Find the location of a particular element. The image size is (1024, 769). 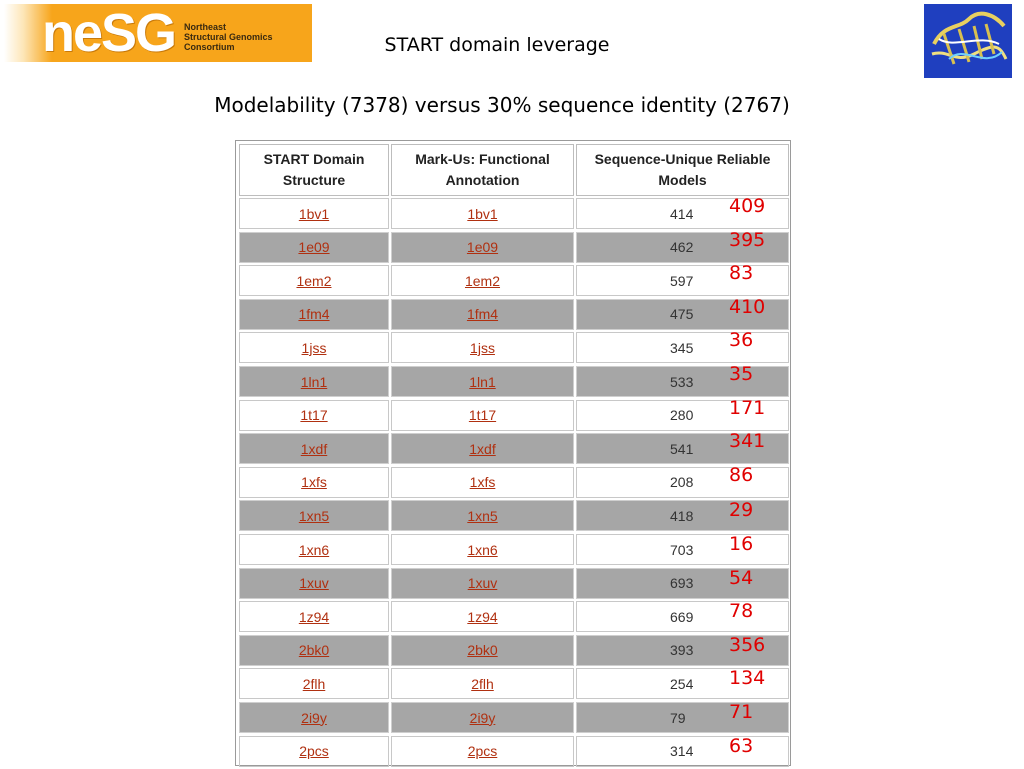

structure-link: 2flh is located at coordinates (314, 683).